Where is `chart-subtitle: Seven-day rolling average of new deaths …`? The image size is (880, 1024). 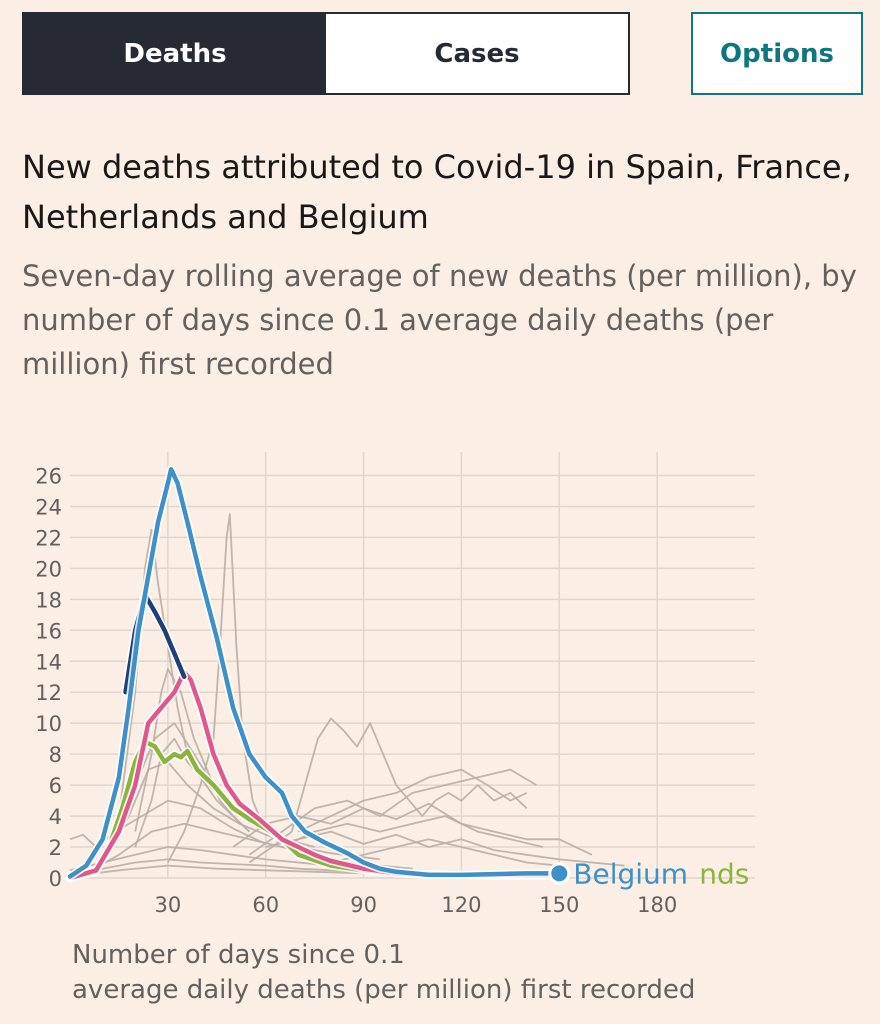 chart-subtitle: Seven-day rolling average of new deaths … is located at coordinates (439, 320).